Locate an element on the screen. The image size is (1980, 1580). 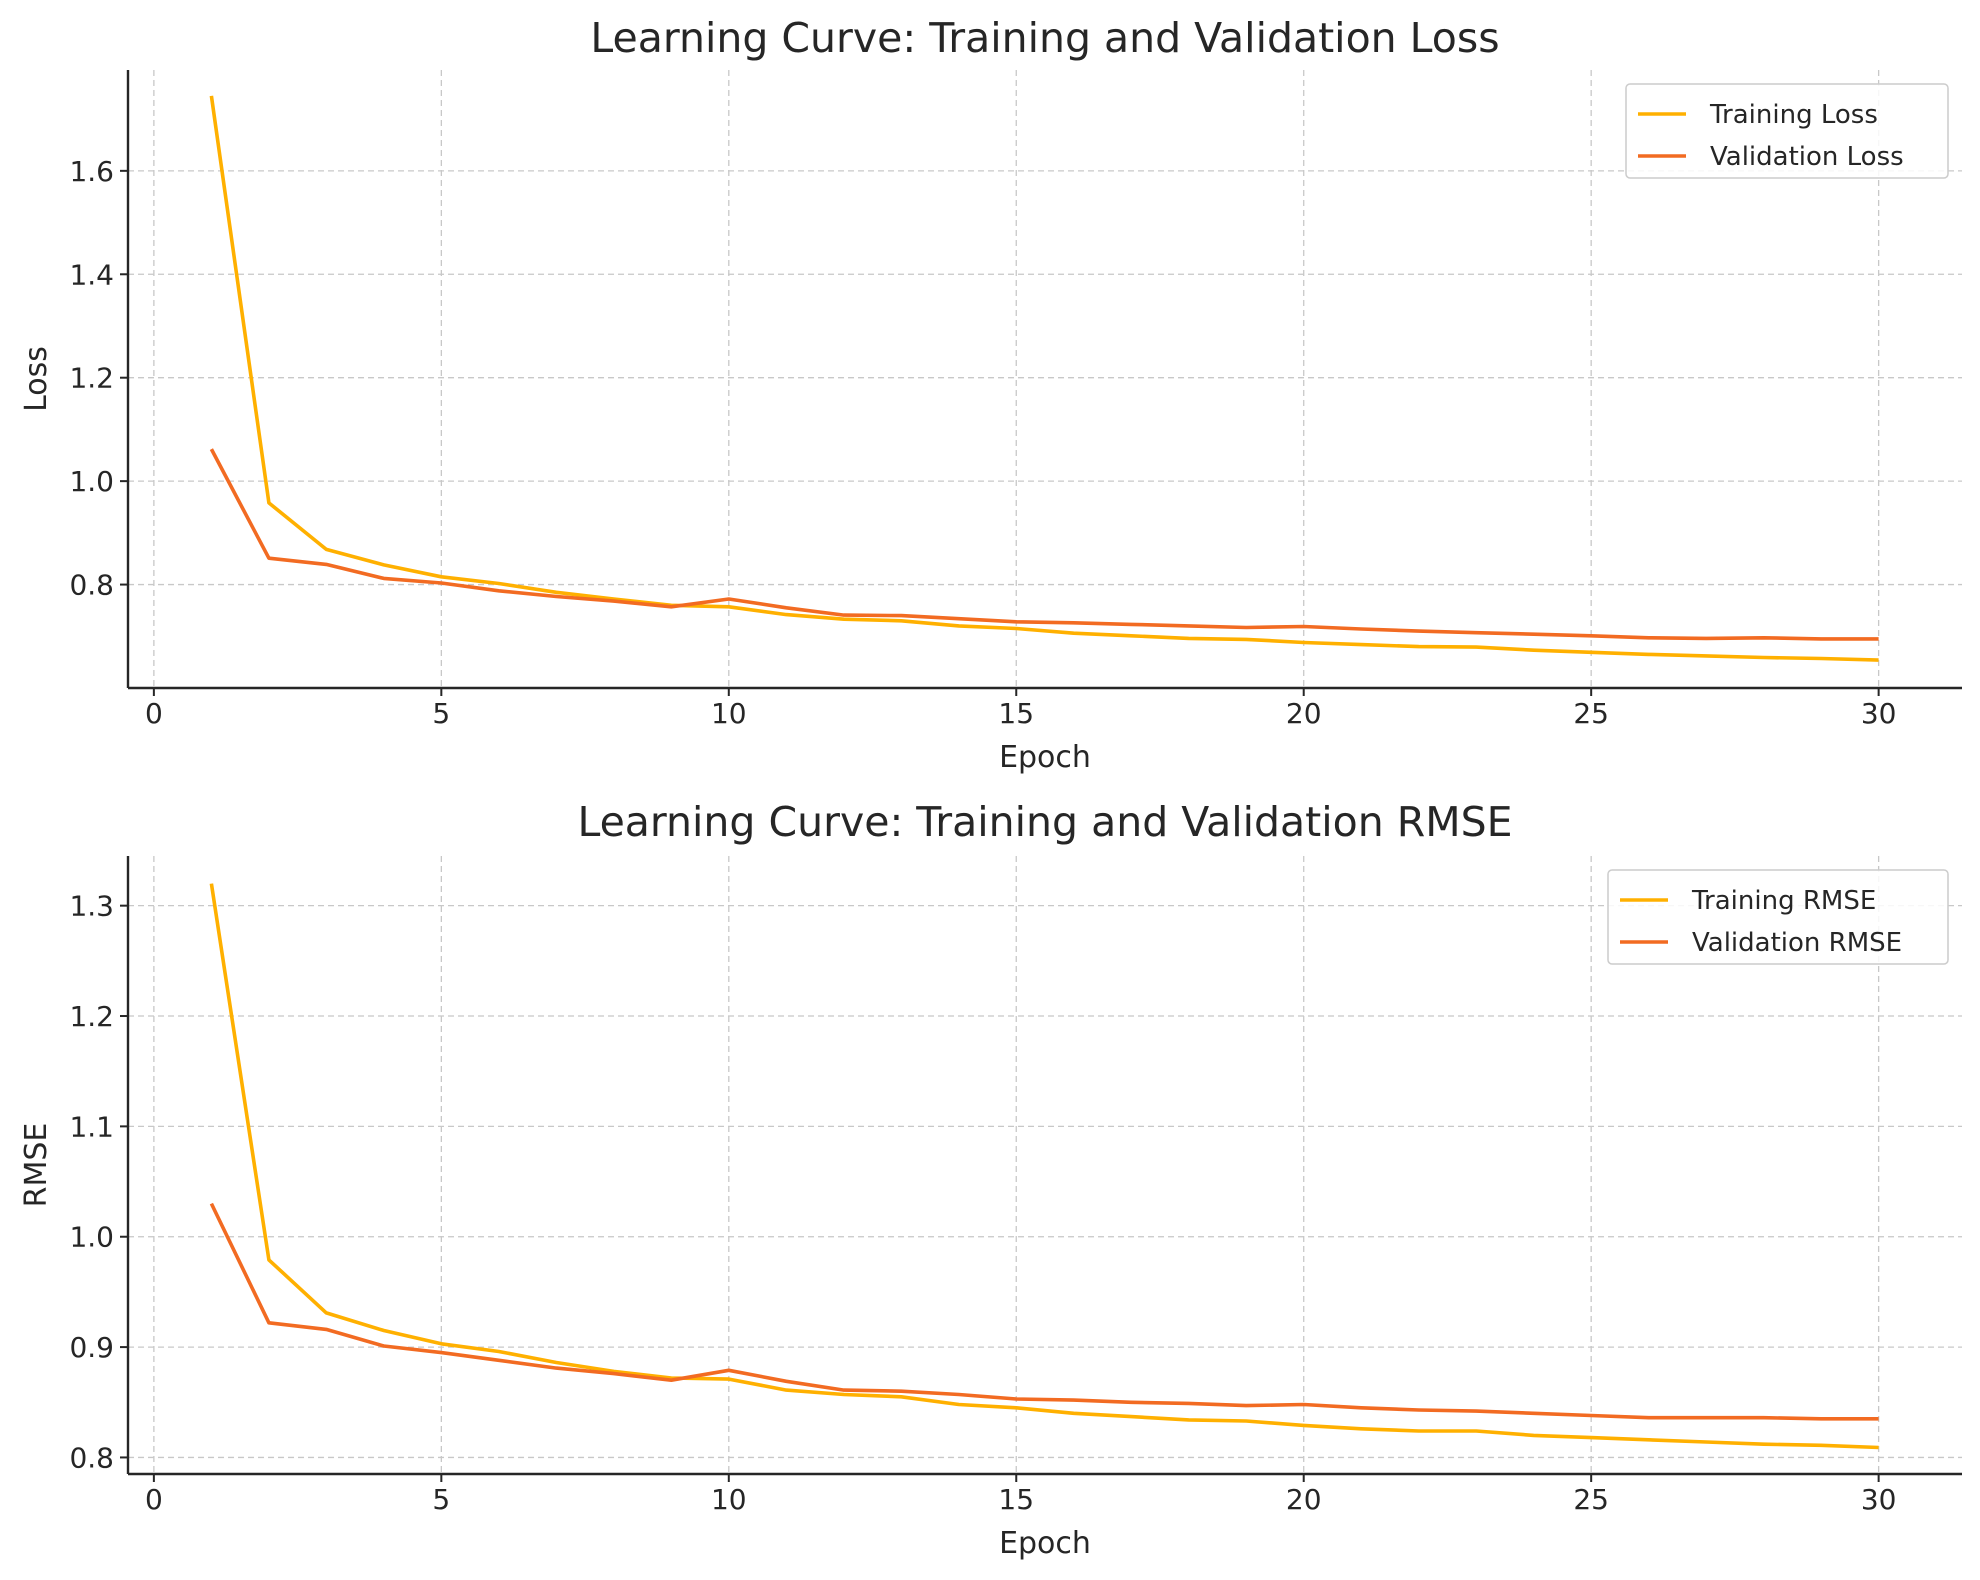
y-tick-label: 1.3 is located at coordinates (91, 906).